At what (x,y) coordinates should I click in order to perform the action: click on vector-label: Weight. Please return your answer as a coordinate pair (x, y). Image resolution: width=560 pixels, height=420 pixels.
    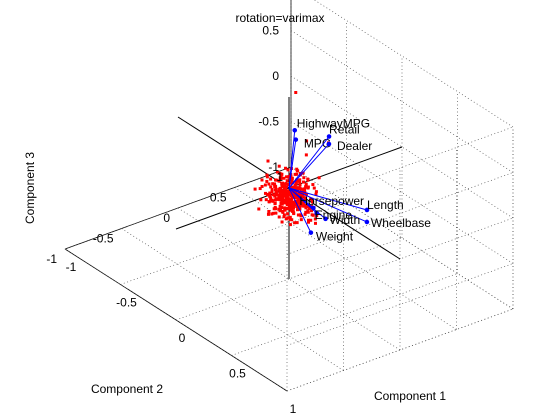
    Looking at the image, I should click on (335, 237).